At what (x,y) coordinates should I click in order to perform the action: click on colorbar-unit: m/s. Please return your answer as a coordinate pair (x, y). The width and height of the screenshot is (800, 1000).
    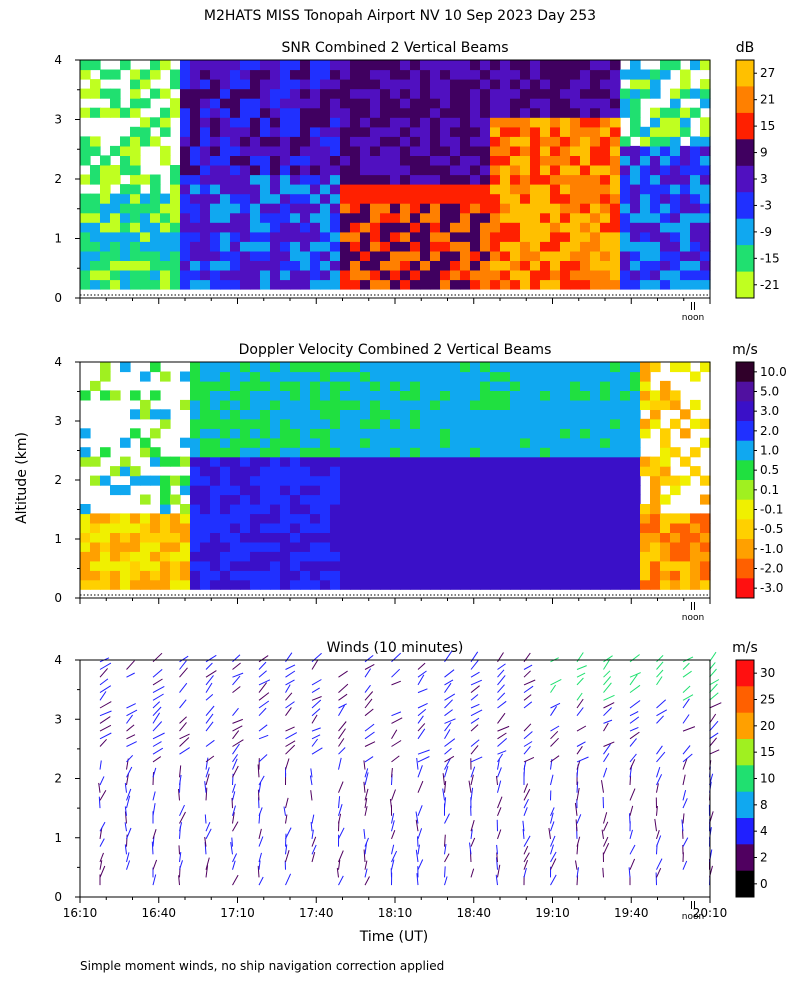
    Looking at the image, I should click on (745, 350).